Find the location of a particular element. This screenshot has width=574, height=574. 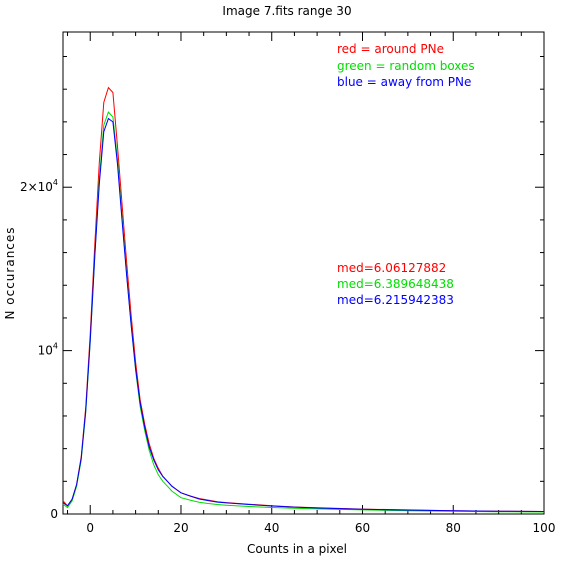

x-tick-label: 80 is located at coordinates (453, 528).